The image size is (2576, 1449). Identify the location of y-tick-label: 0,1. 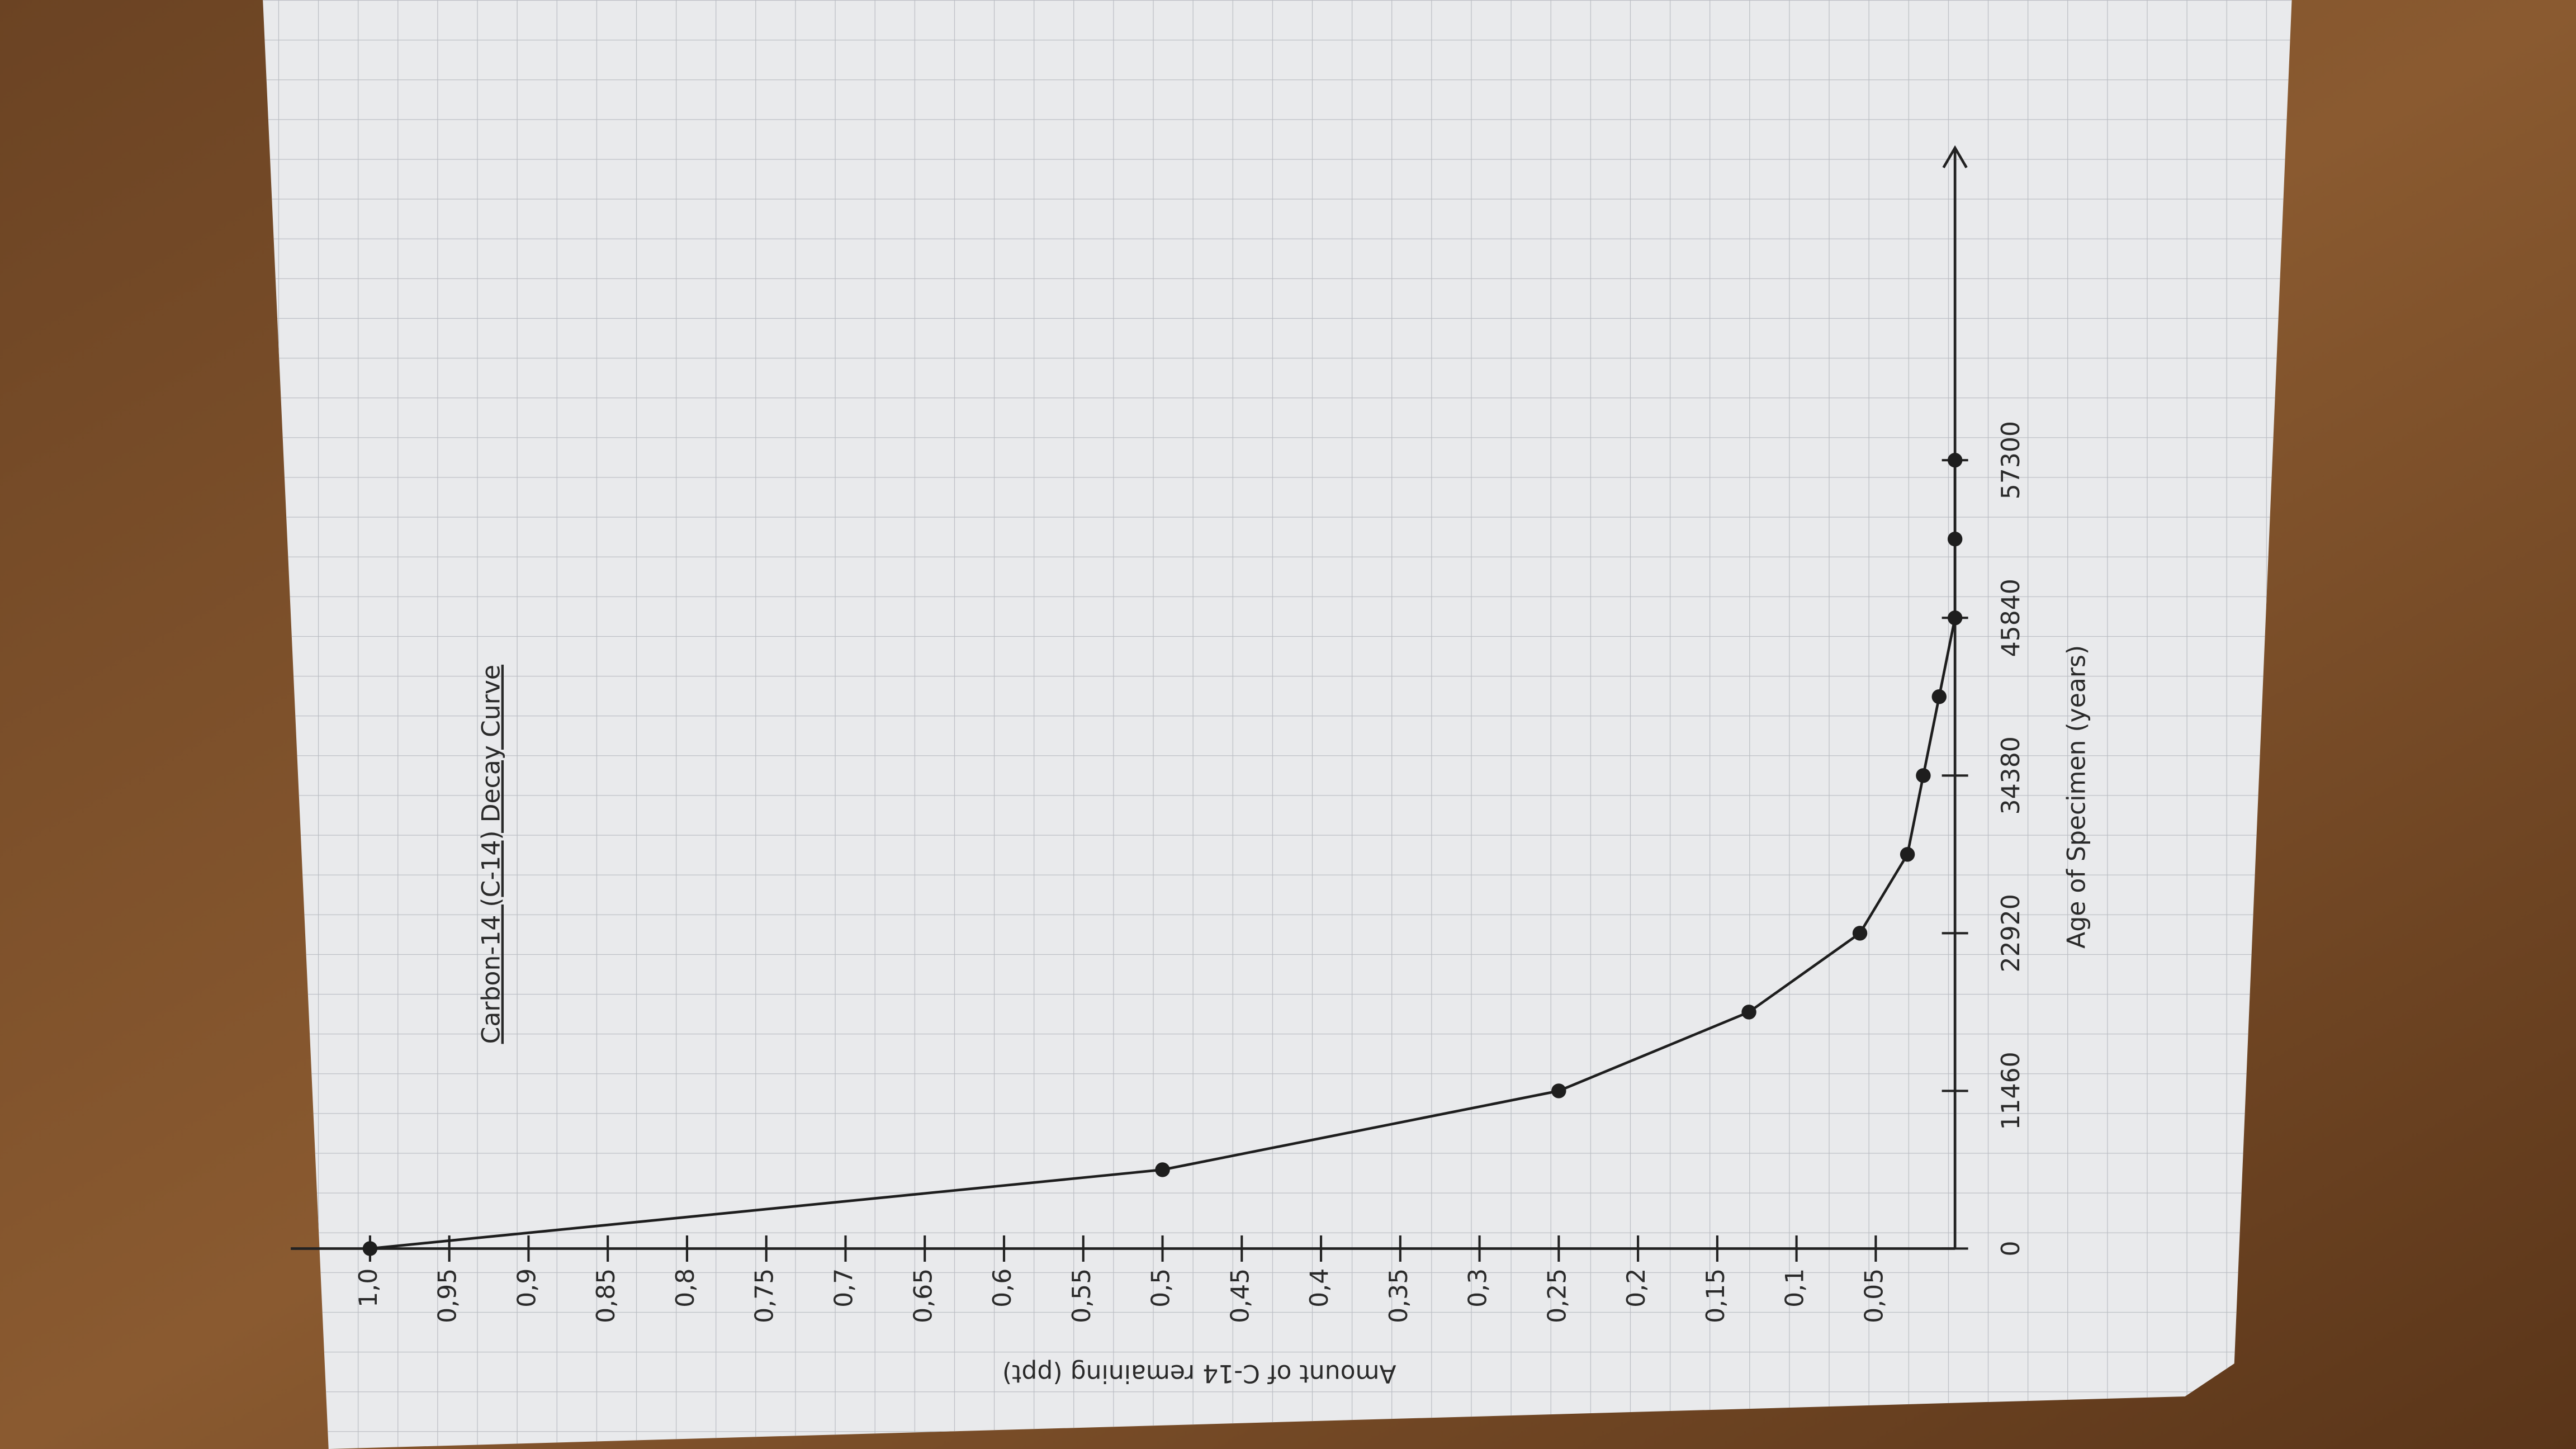
(1796, 1288).